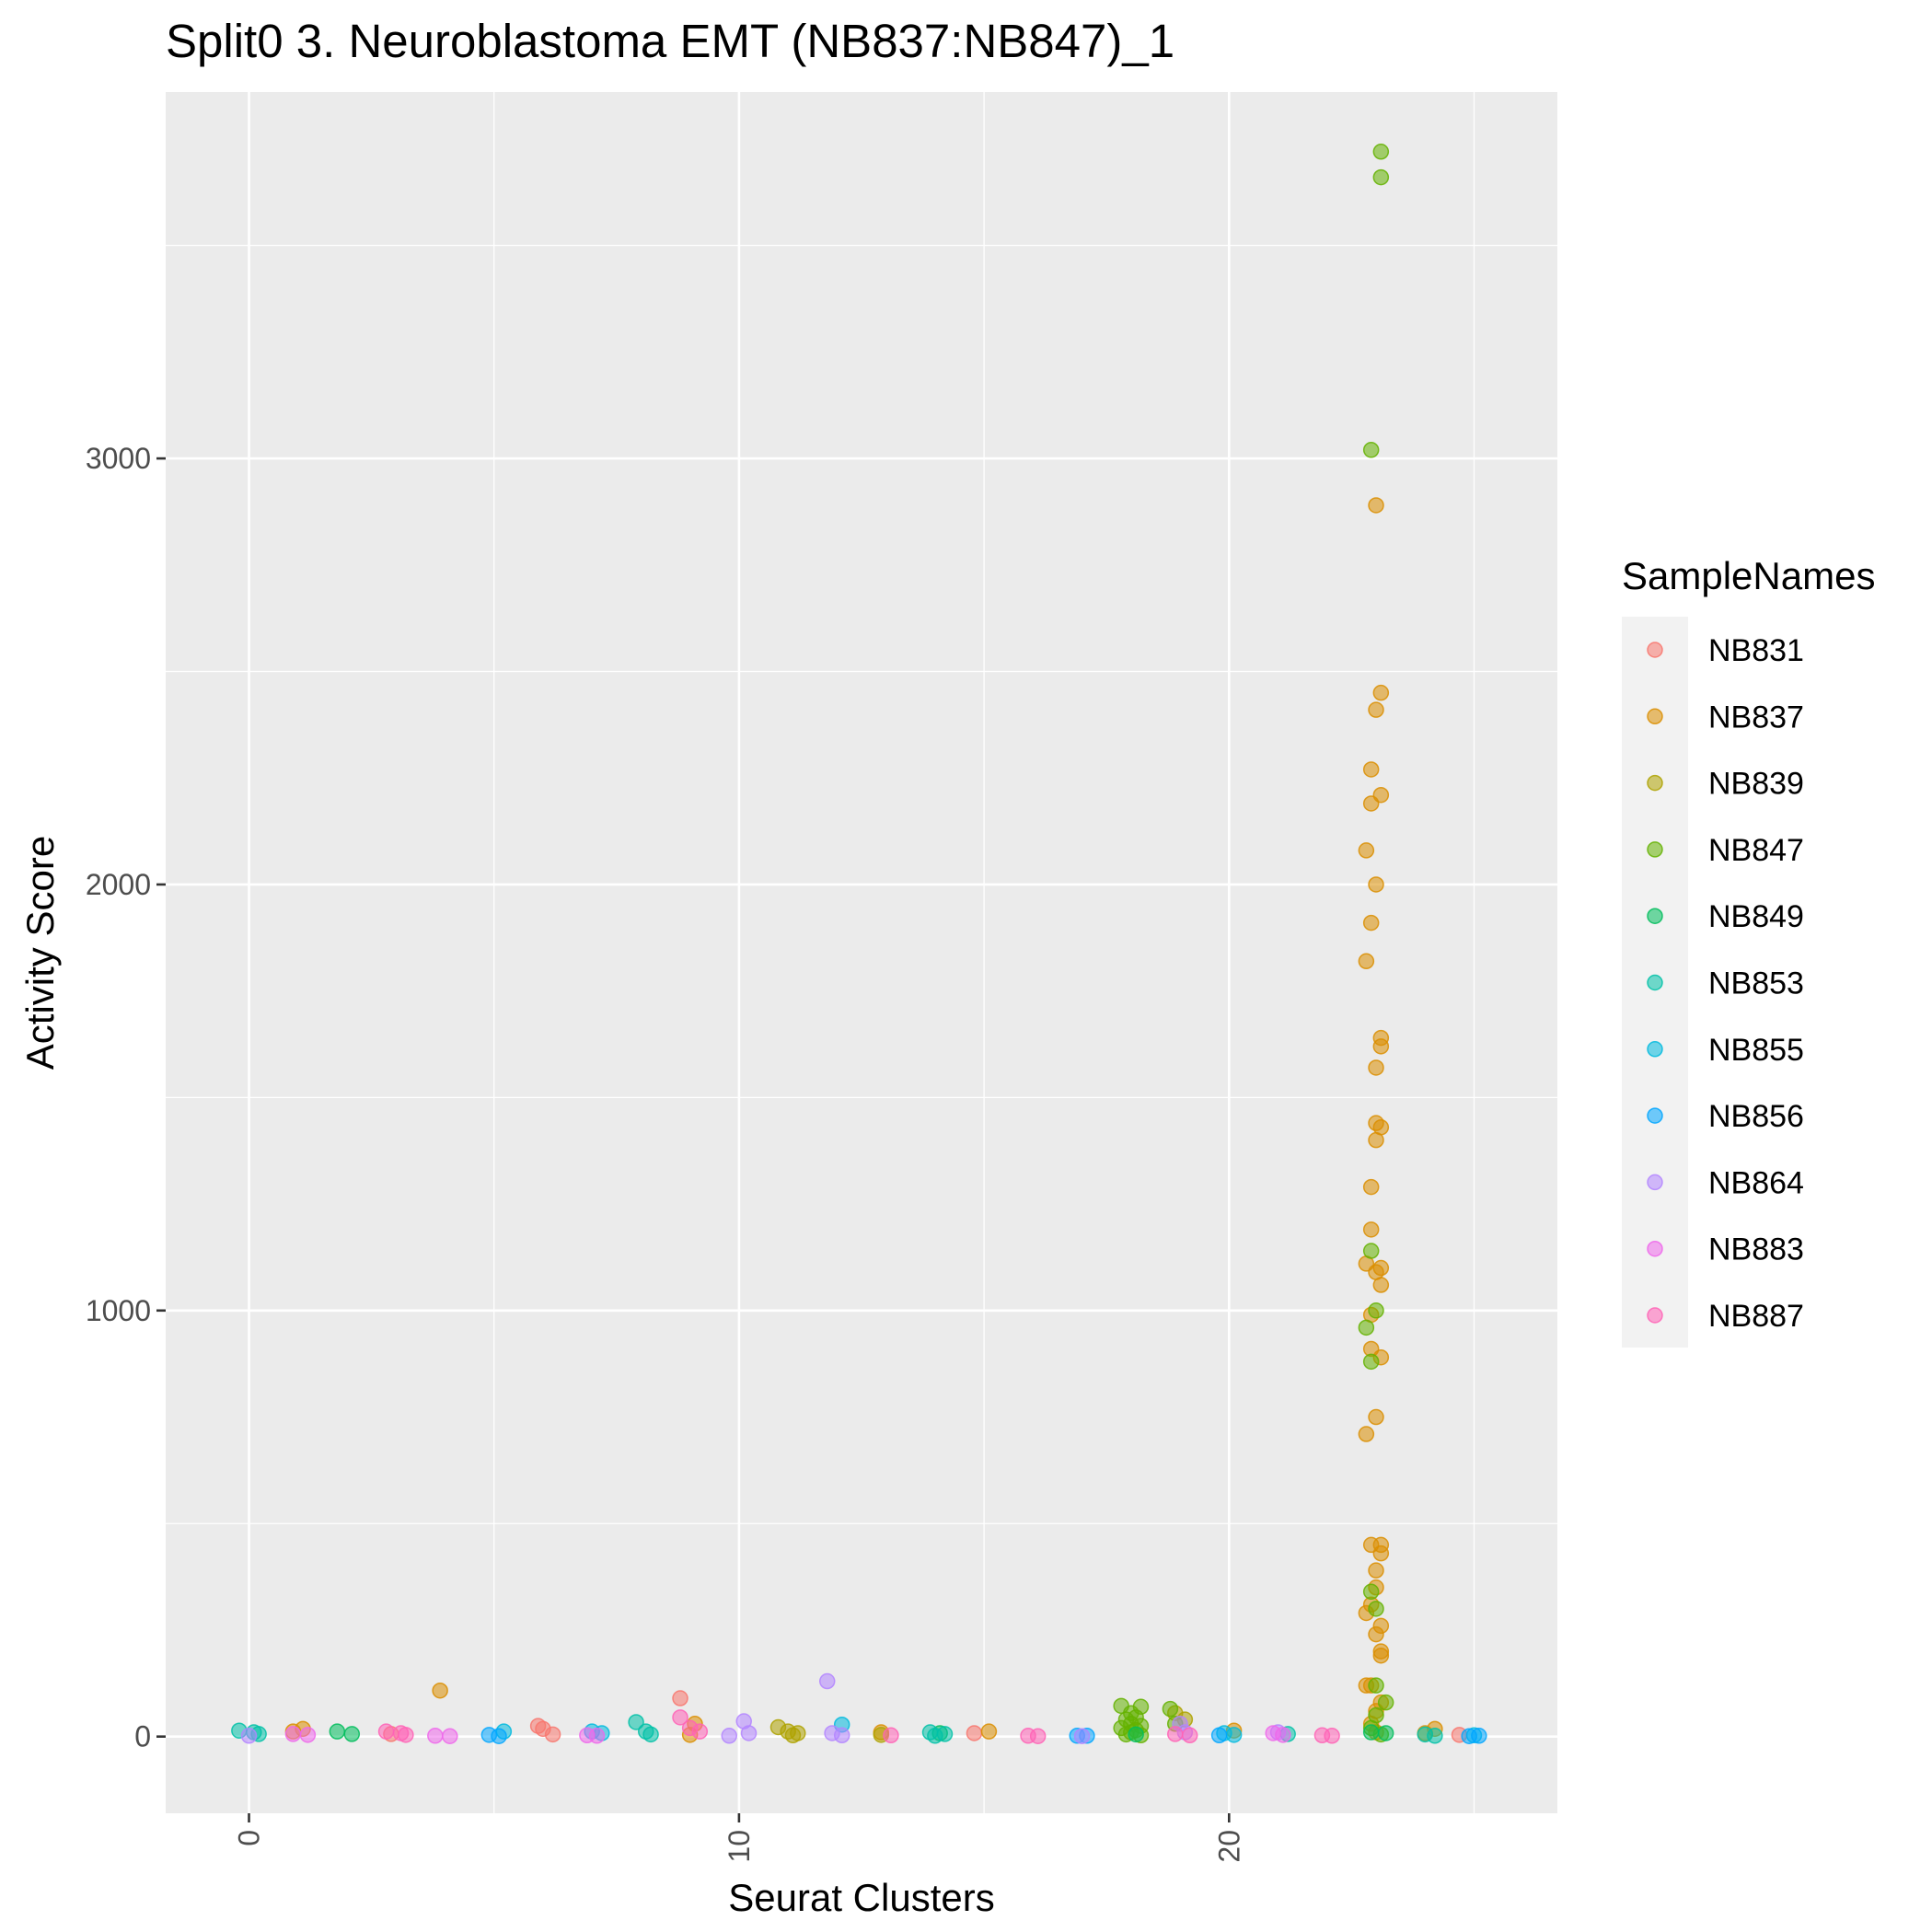 The height and width of the screenshot is (1932, 1932). I want to click on legend-label-NB887: NB887, so click(1756, 1316).